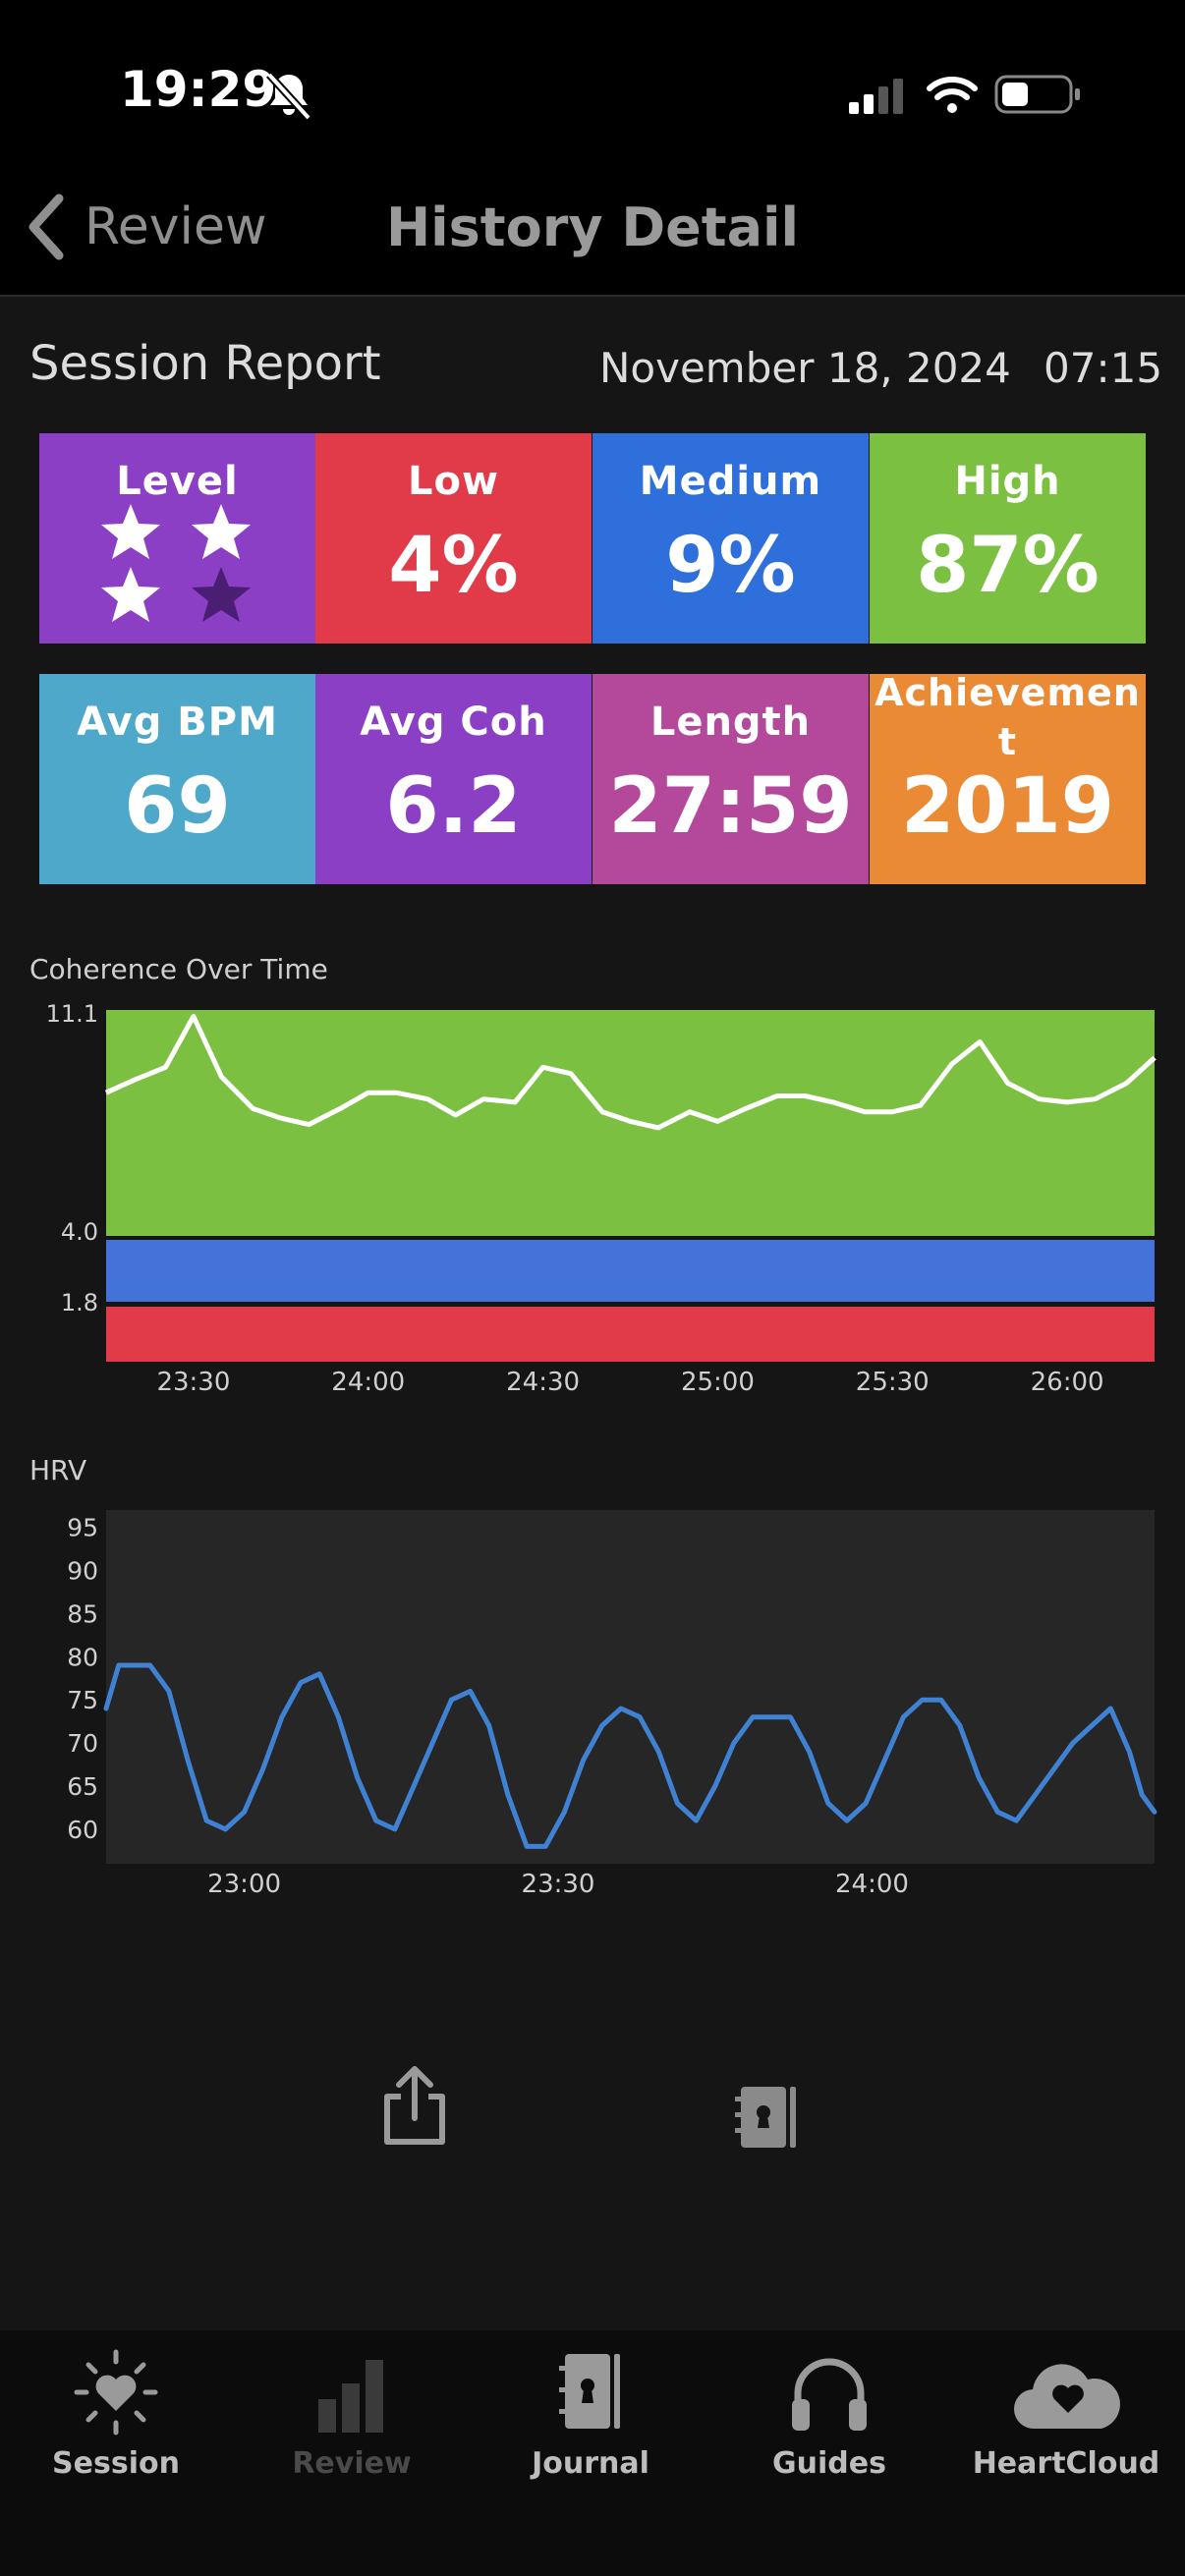 Image resolution: width=1185 pixels, height=2576 pixels. What do you see at coordinates (454, 481) in the screenshot?
I see `tile-label: Low` at bounding box center [454, 481].